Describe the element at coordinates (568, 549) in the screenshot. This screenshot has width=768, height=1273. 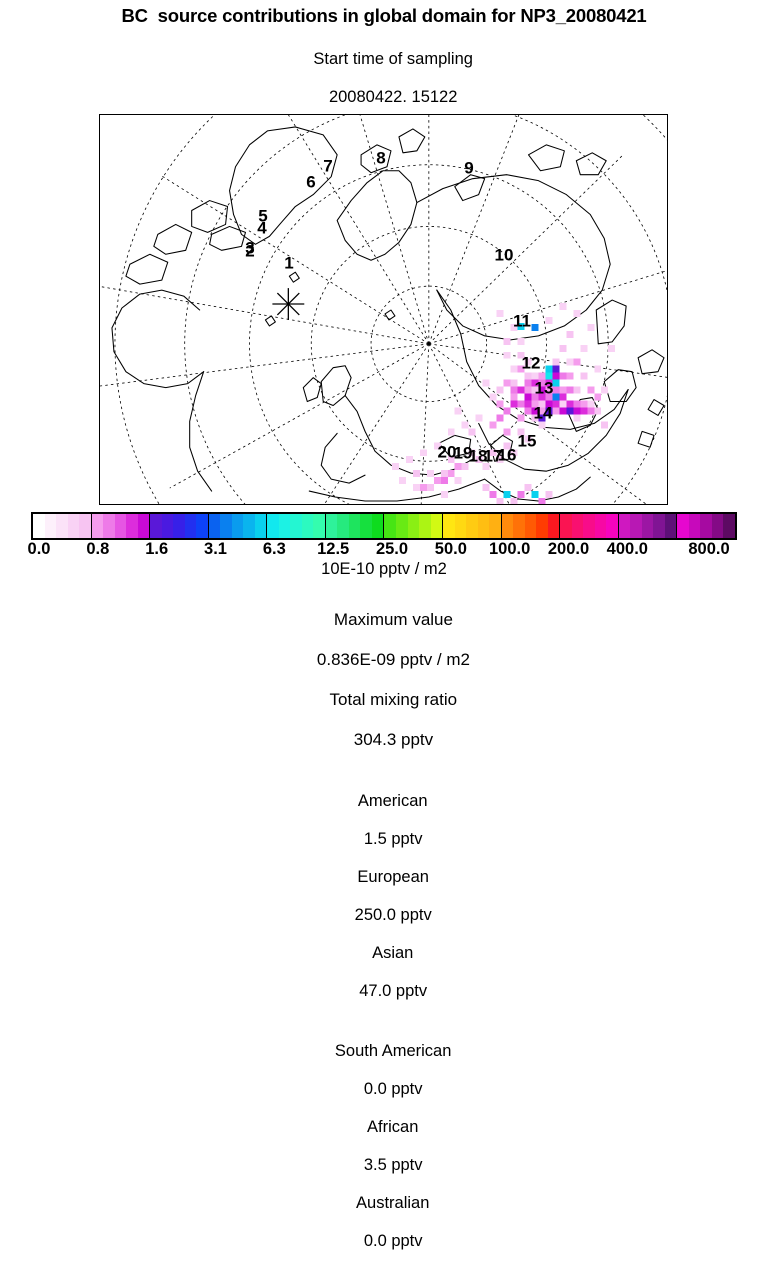
I see `colorbar-tick-200-0: 200.0` at that location.